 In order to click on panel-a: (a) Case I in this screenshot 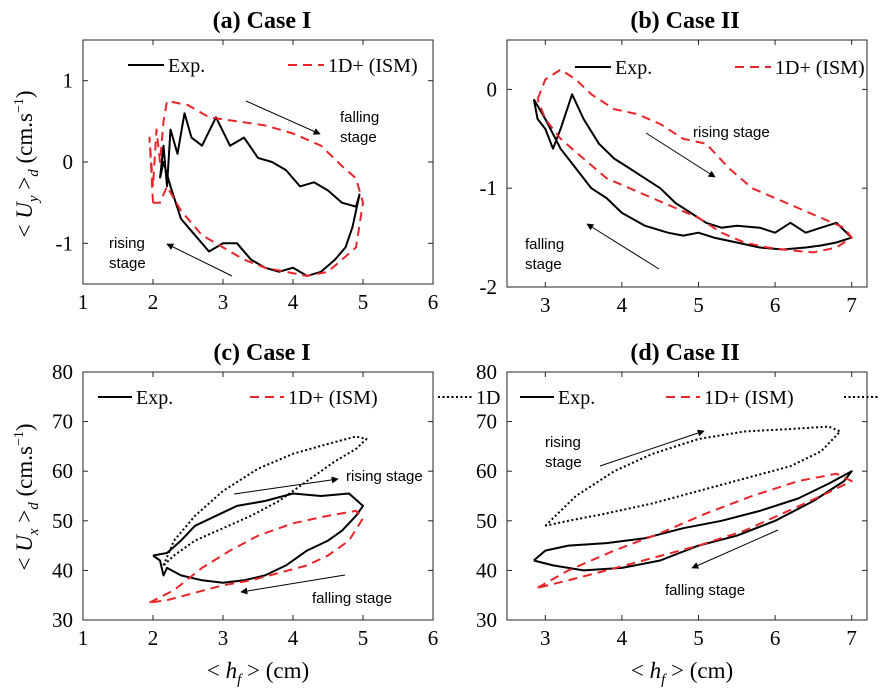, I will do `click(262, 21)`.